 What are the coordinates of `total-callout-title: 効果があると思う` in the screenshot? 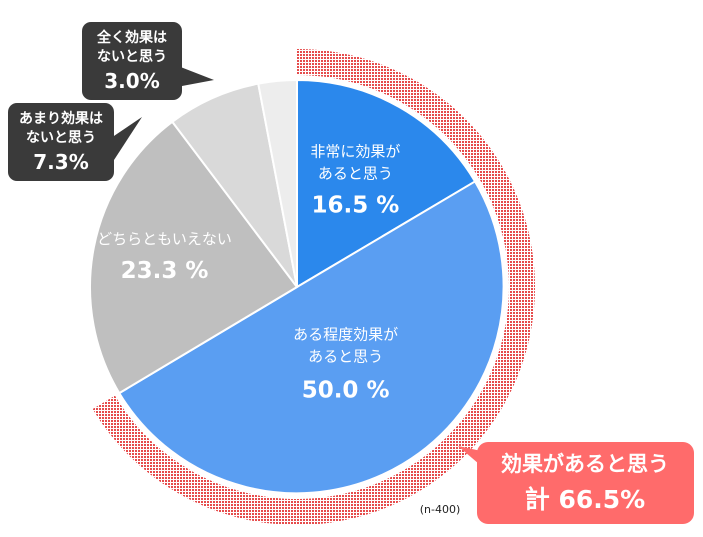 It's located at (585, 464).